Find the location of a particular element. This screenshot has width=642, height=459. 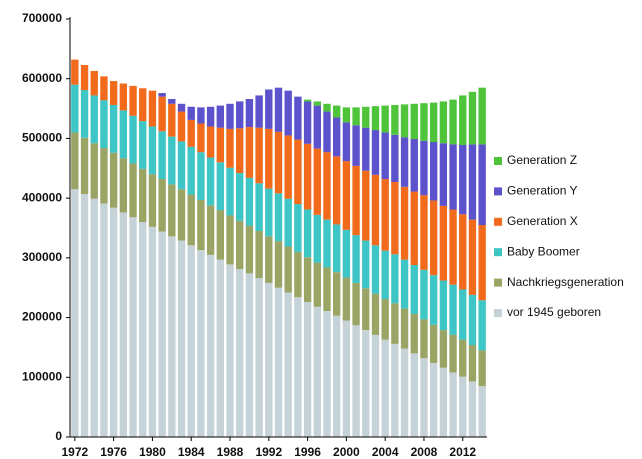

y-tick-label: 400000 is located at coordinates (42, 197).